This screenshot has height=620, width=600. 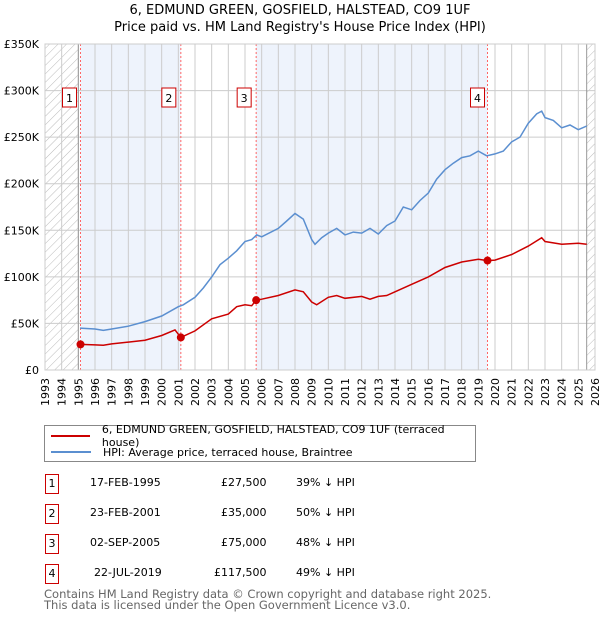 I want to click on x-tick-label: 2023, so click(x=545, y=392).